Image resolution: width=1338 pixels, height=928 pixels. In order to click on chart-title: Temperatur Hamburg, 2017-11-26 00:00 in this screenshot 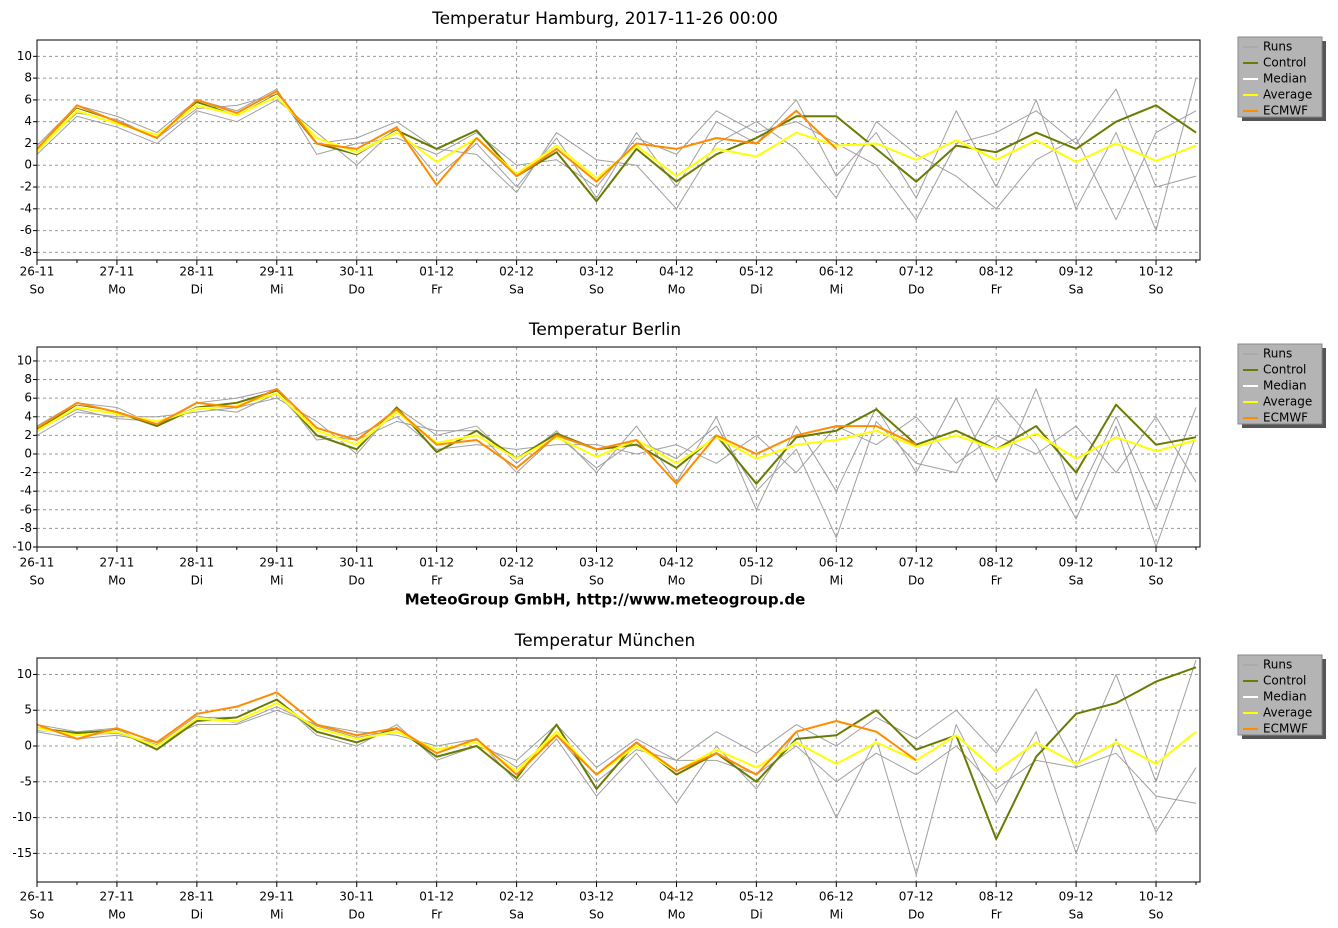, I will do `click(604, 19)`.